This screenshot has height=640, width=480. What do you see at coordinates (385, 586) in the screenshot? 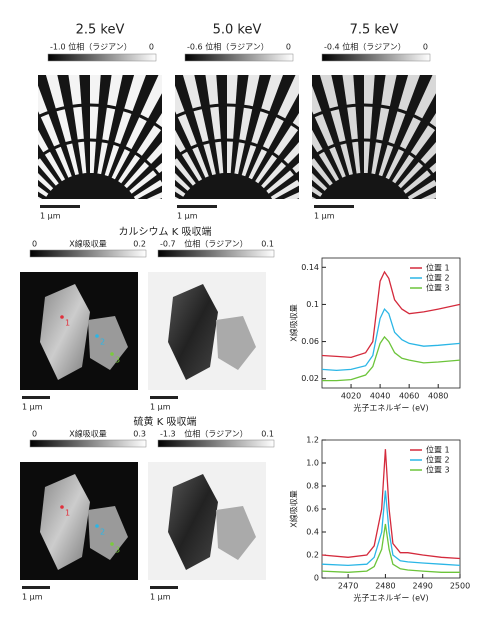
I see `x-tick-label: 2480` at bounding box center [385, 586].